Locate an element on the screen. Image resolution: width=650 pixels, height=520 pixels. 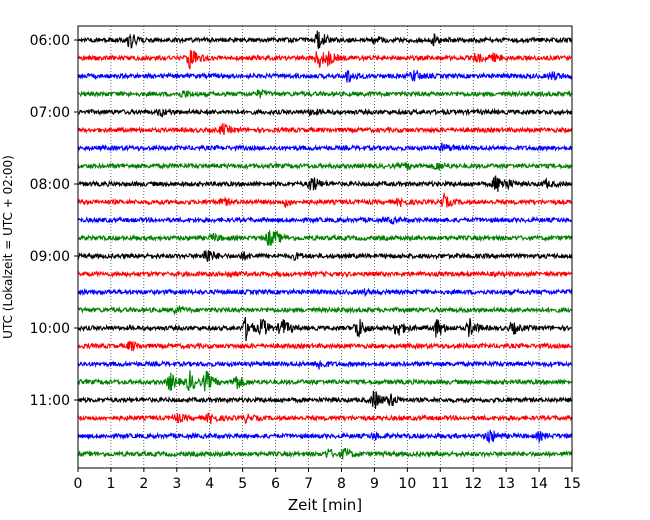
x-tick-label: 15 is located at coordinates (572, 484).